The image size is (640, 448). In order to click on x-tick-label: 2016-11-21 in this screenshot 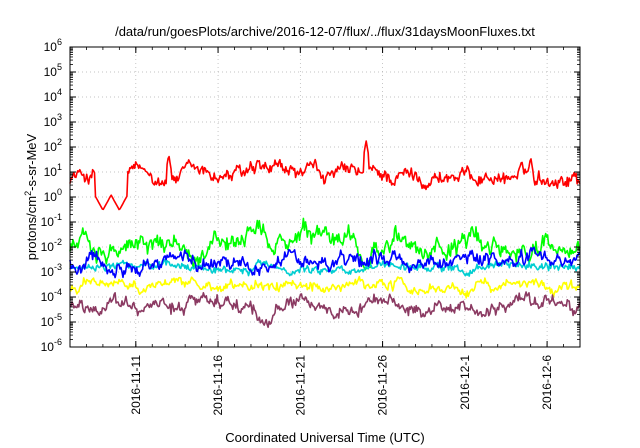, I will do `click(300, 385)`.